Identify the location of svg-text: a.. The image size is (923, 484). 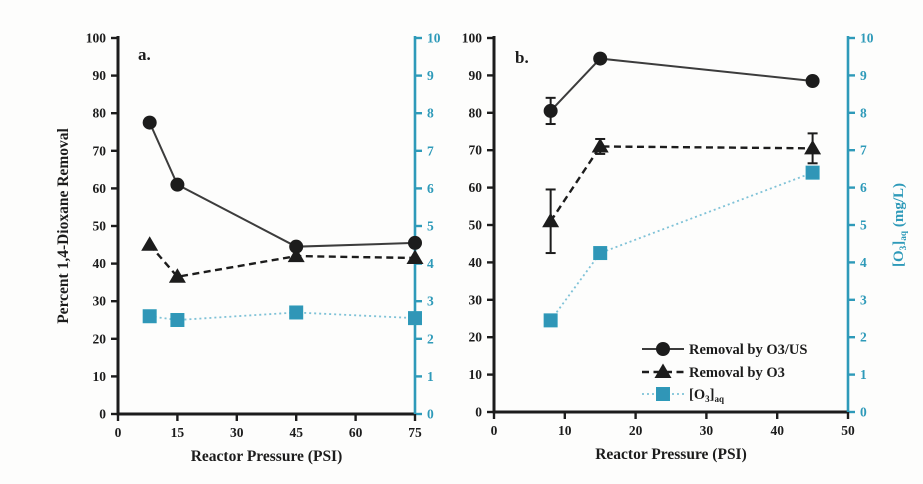
(144, 54).